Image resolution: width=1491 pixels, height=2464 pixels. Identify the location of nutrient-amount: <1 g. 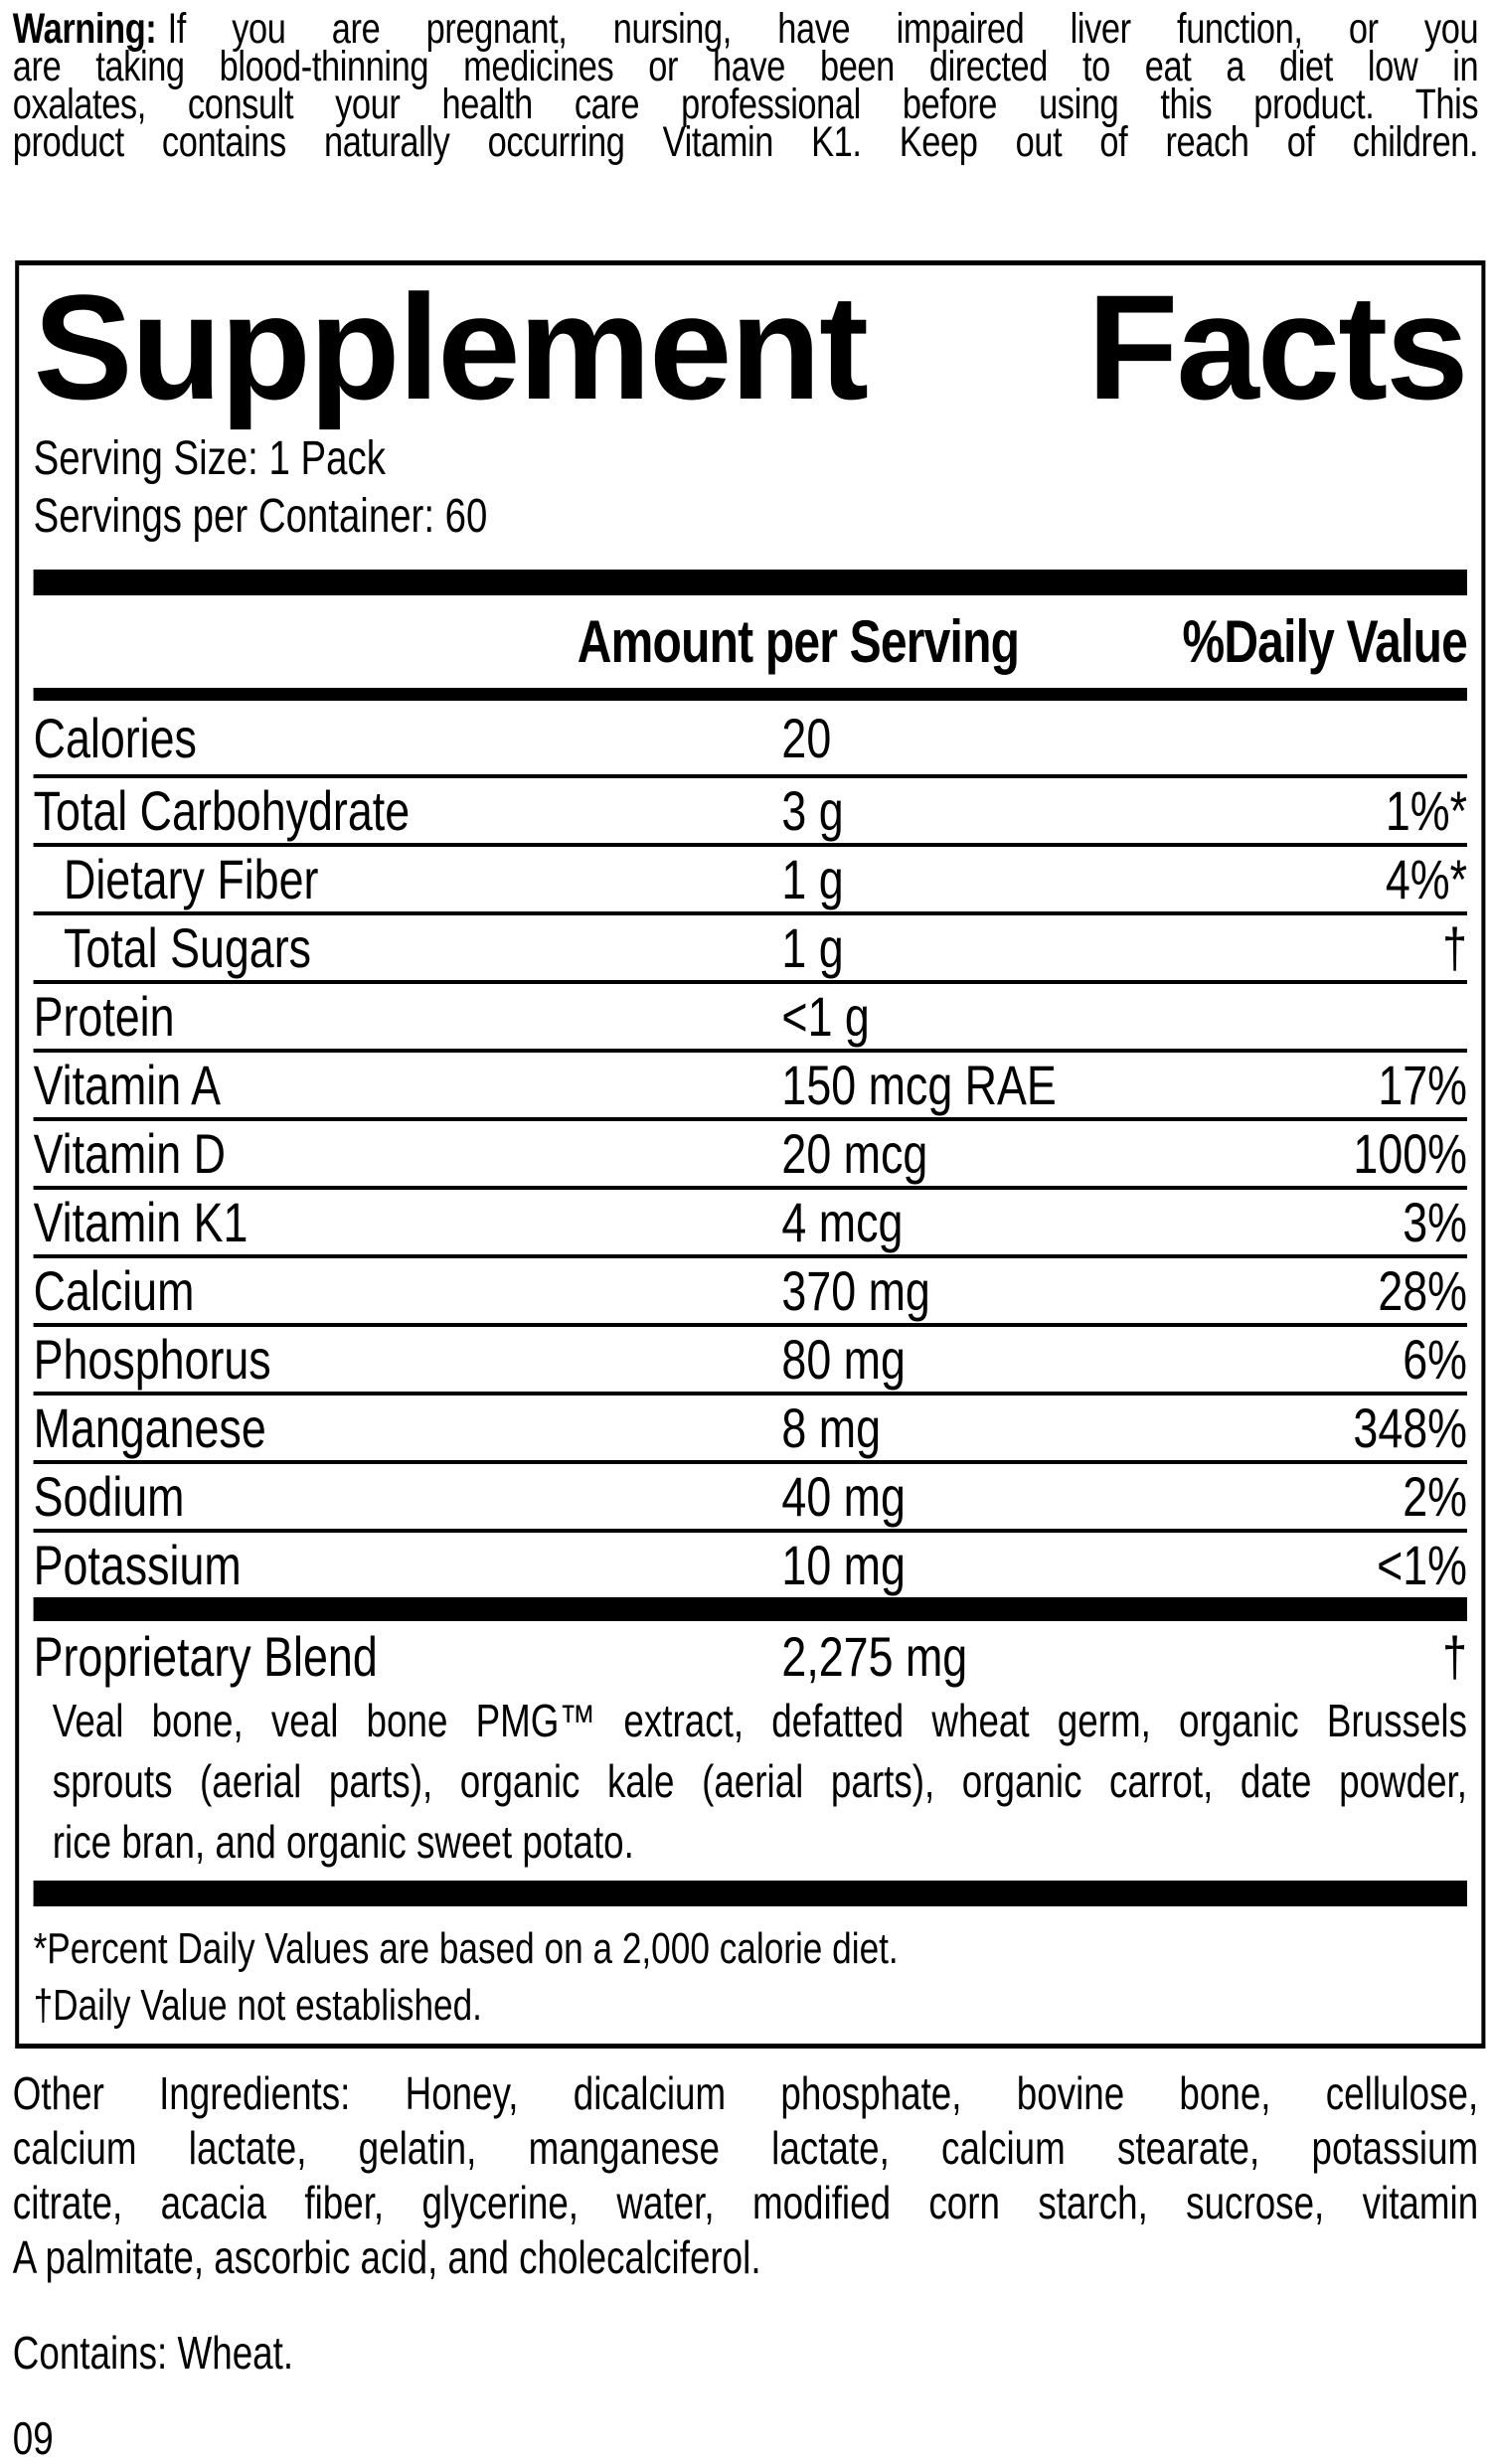
(825, 1017).